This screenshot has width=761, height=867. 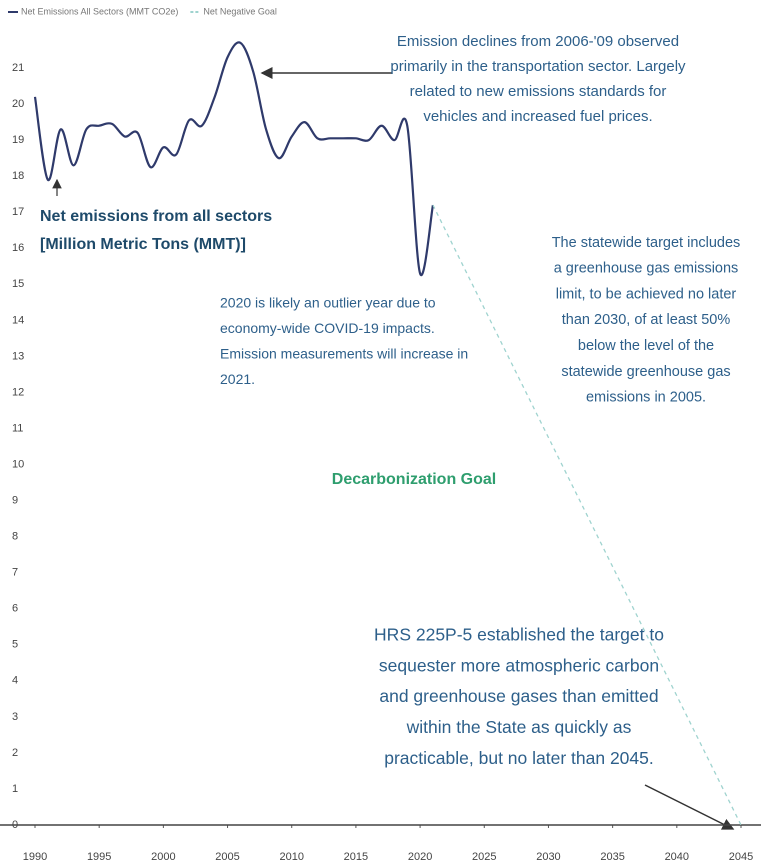 I want to click on y-tick-label: 8, so click(x=15, y=537).